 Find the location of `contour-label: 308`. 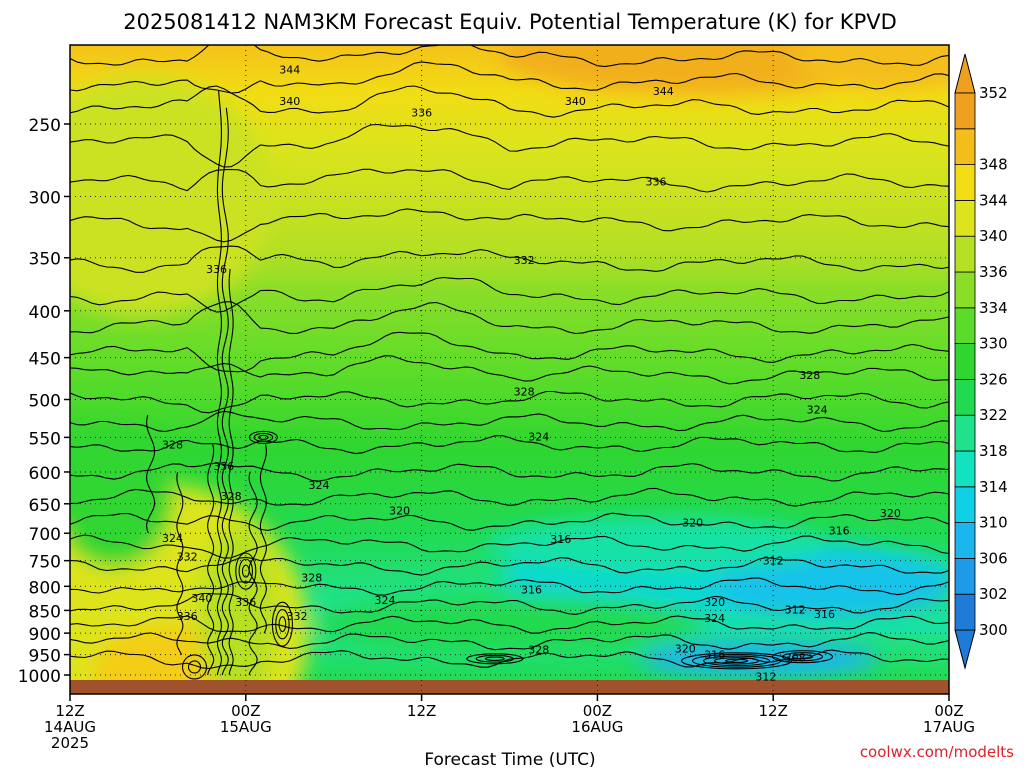

contour-label: 308 is located at coordinates (795, 658).